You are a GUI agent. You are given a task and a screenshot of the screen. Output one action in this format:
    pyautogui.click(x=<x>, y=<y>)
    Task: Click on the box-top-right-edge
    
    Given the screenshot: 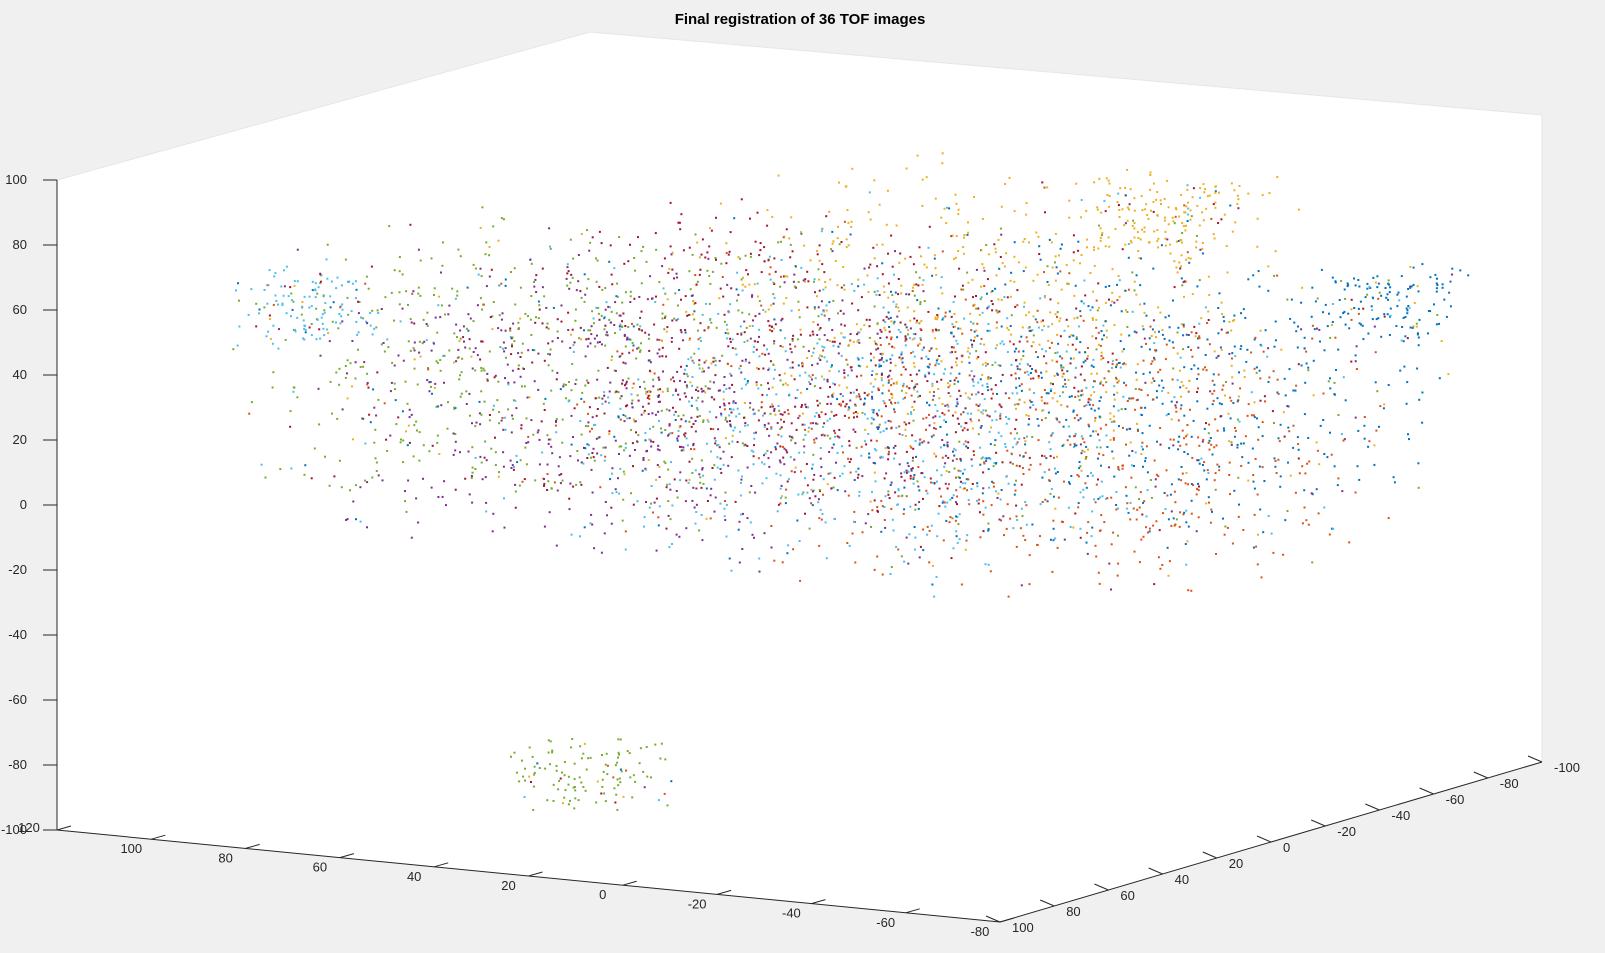 What is the action you would take?
    pyautogui.click(x=1066, y=73)
    